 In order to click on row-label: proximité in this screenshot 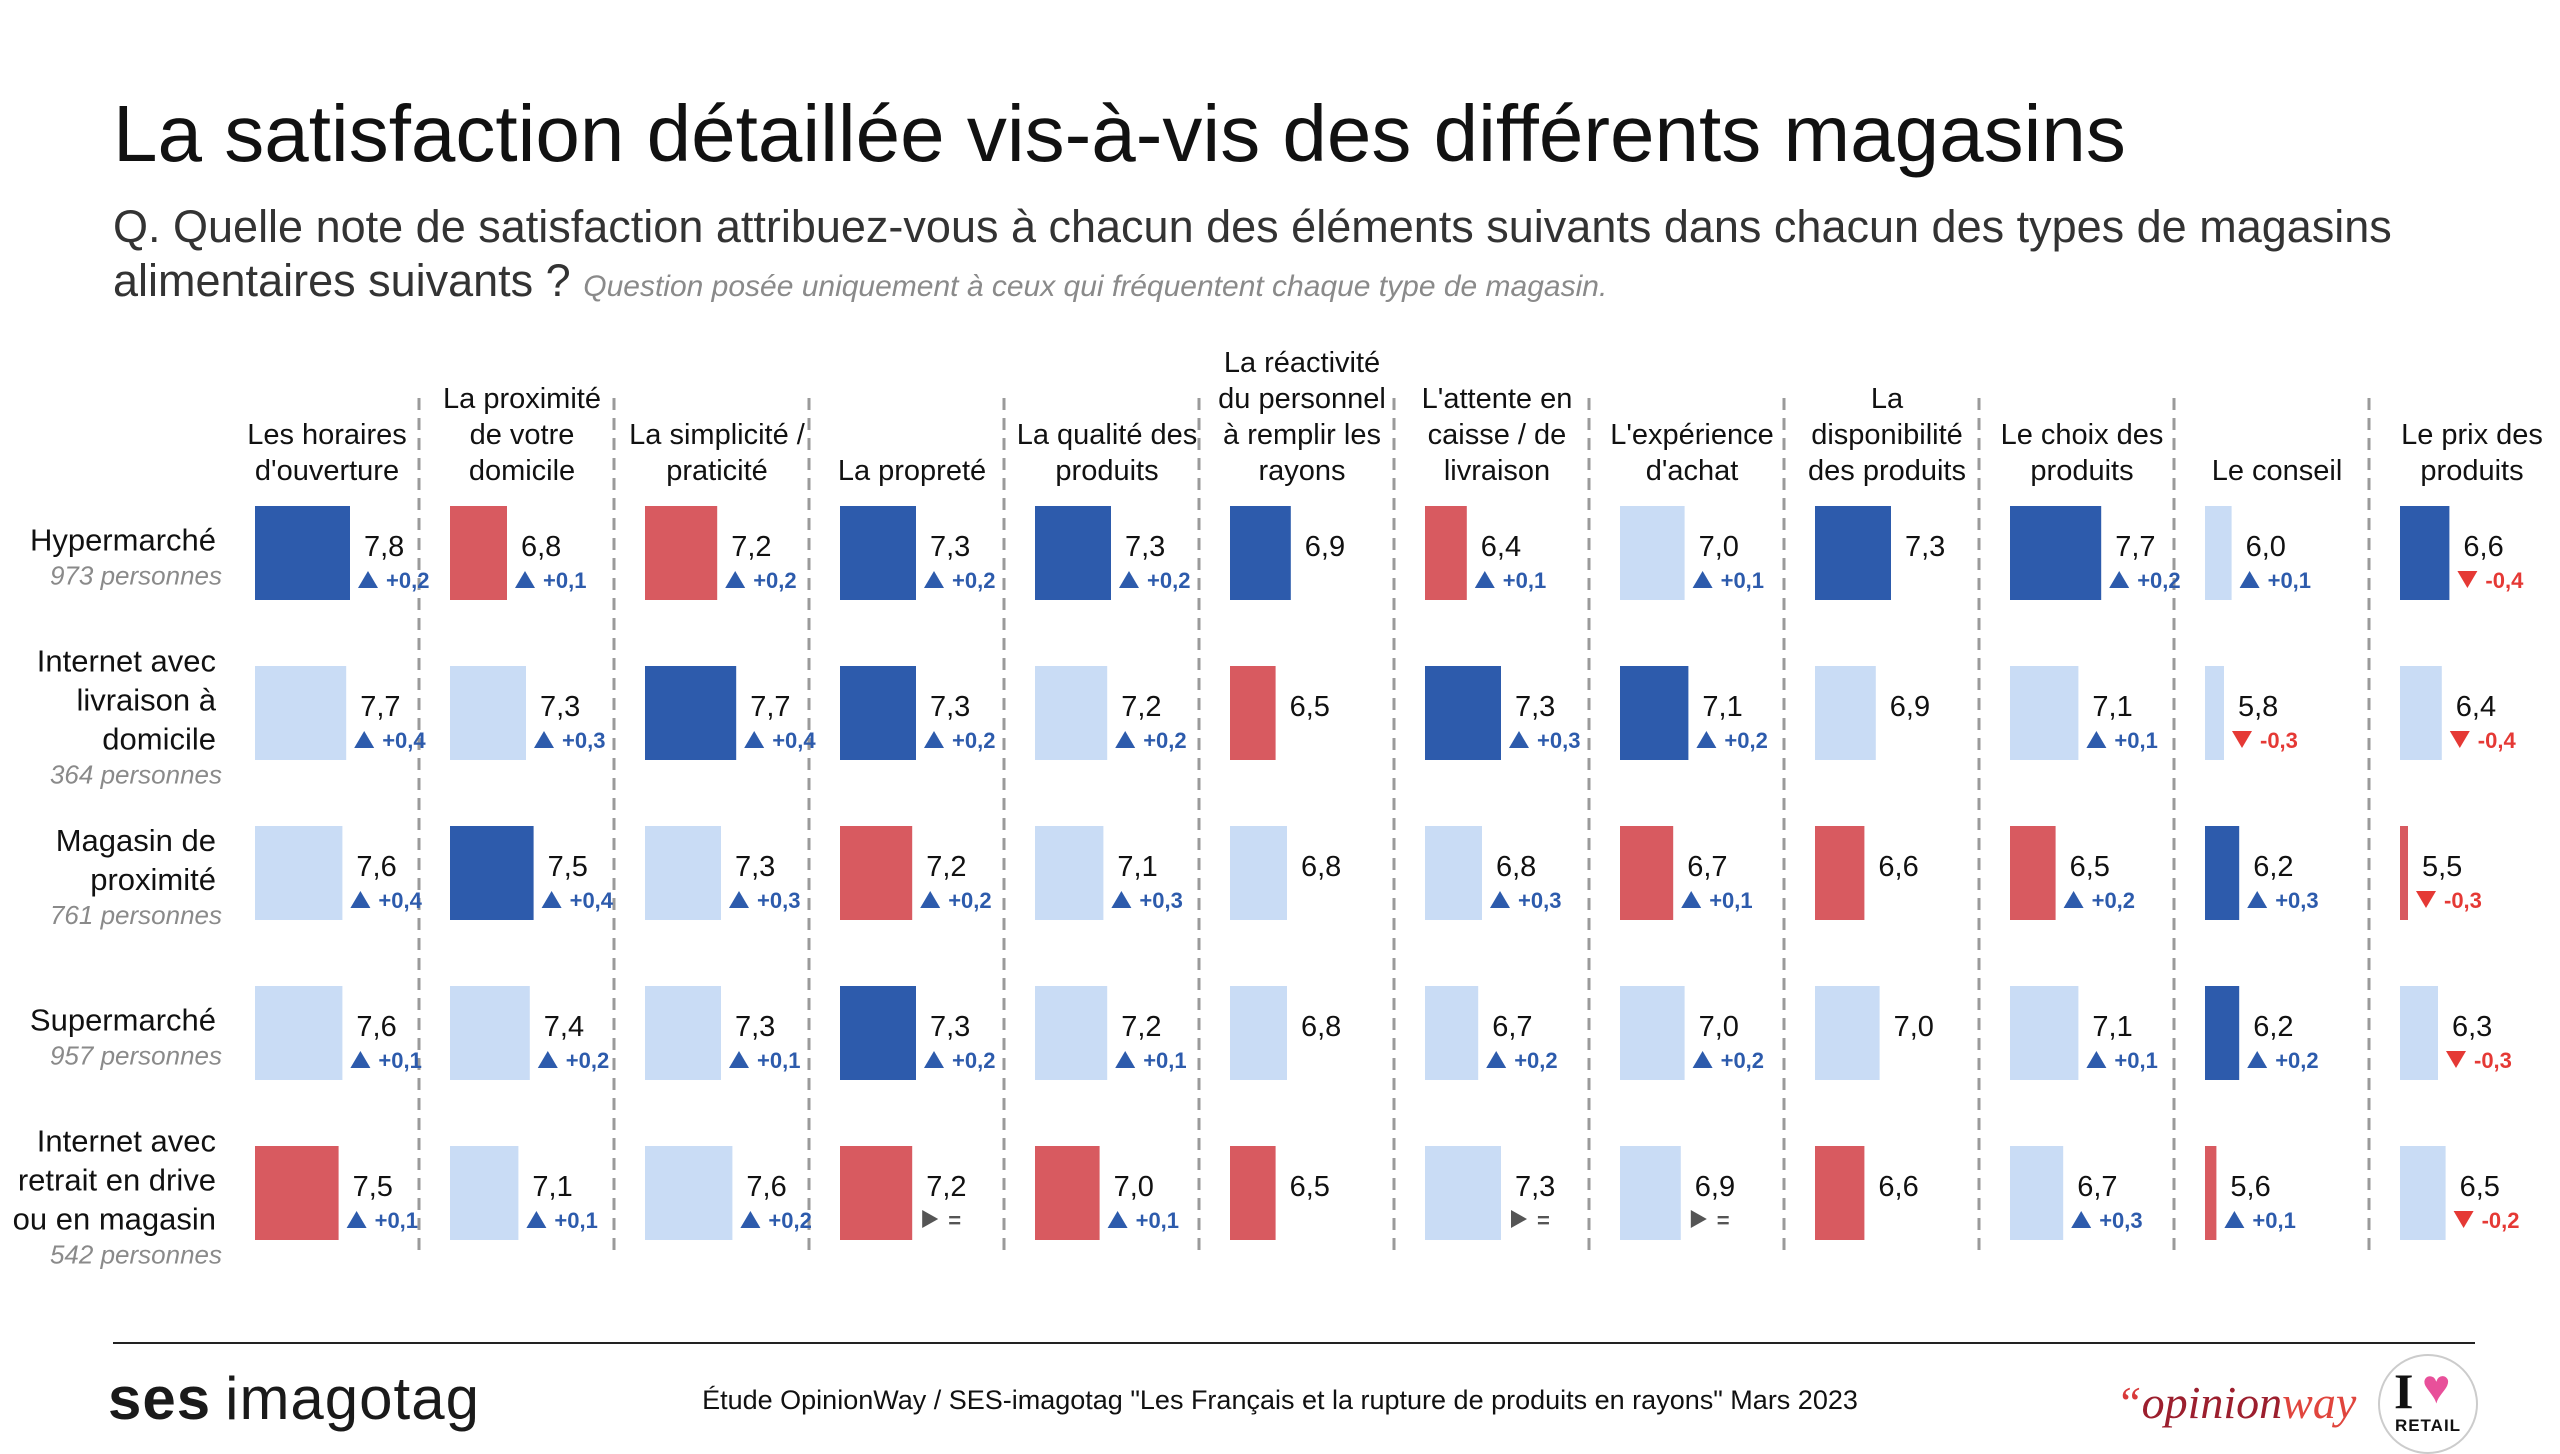, I will do `click(153, 879)`.